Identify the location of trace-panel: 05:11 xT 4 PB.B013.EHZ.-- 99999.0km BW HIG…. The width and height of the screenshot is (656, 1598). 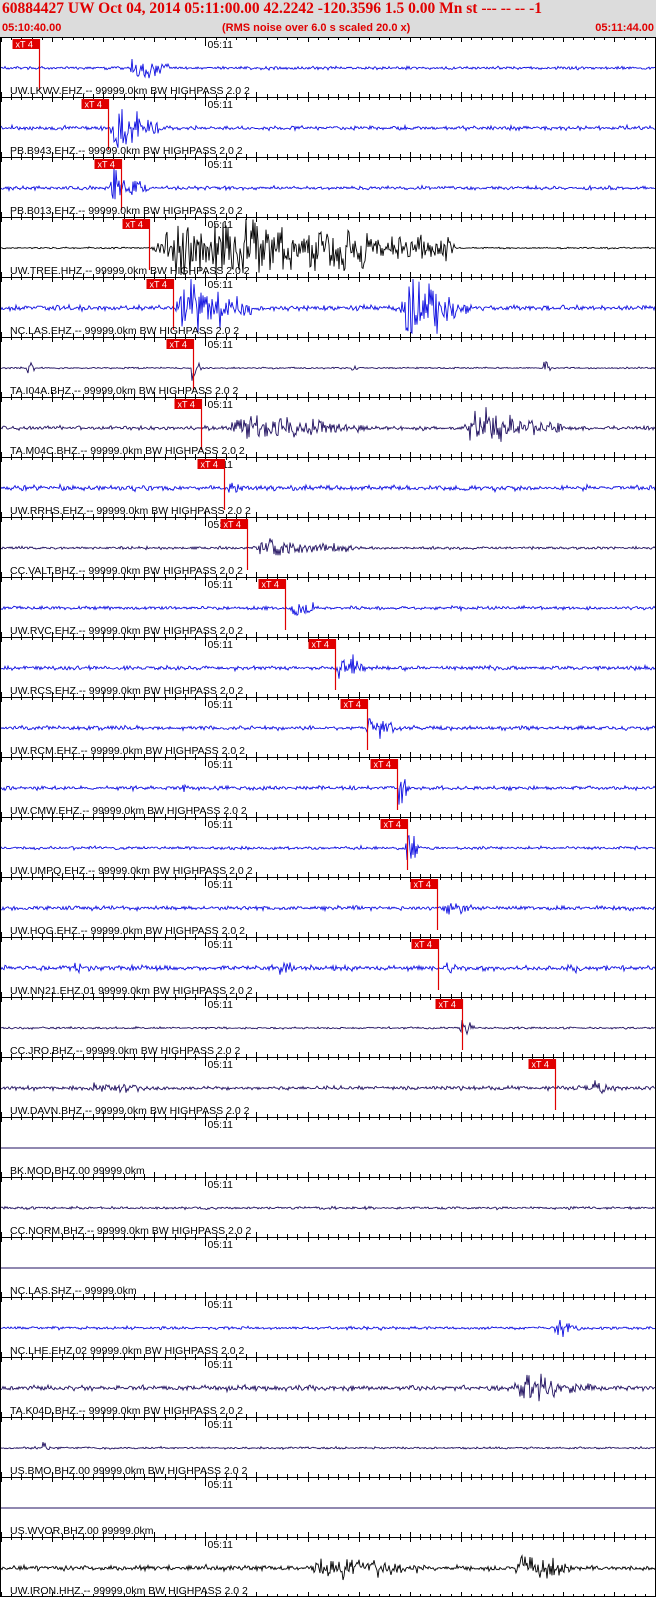
(328, 187).